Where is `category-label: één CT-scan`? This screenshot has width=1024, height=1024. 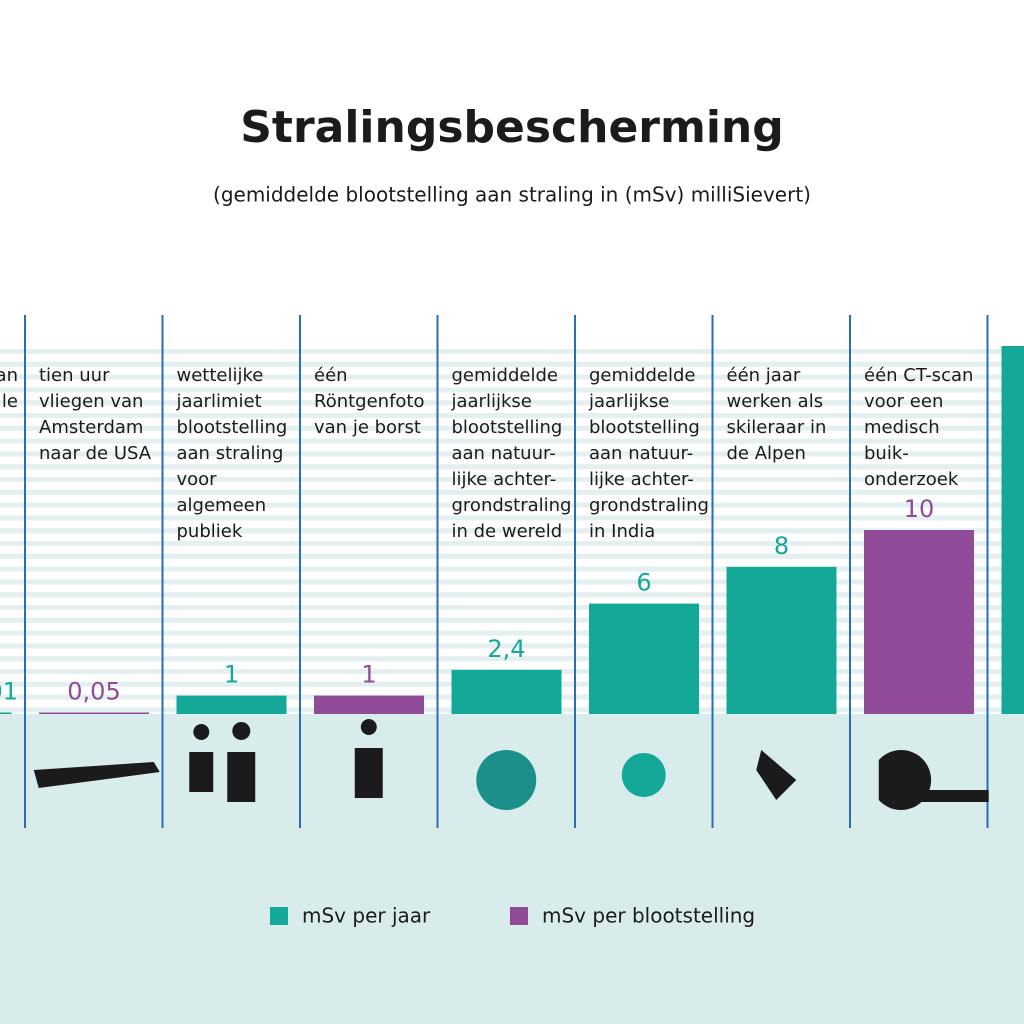
category-label: één CT-scan is located at coordinates (918, 375).